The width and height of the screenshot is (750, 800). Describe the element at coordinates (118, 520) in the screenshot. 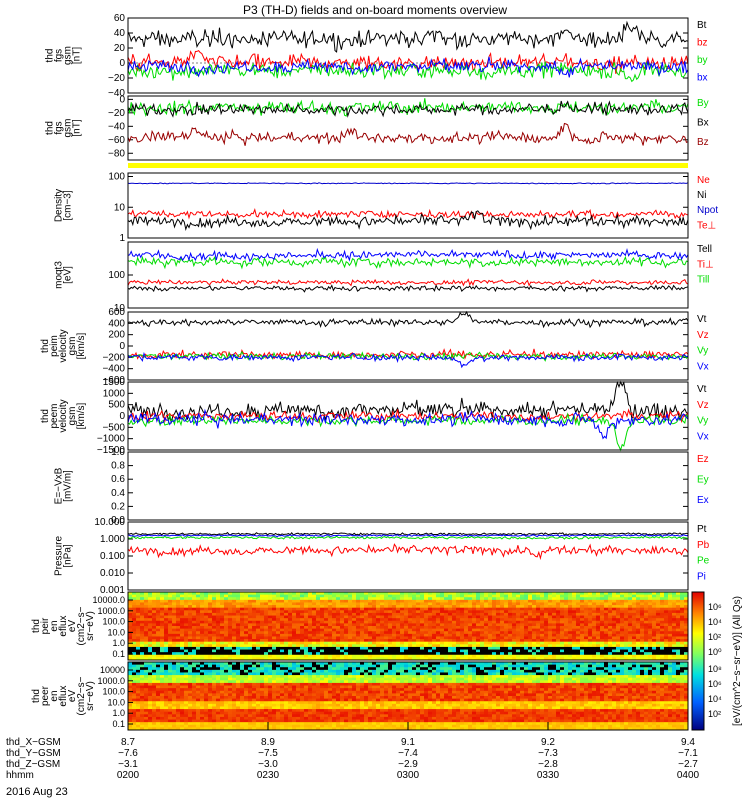

I see `ytick-label: 0.0` at that location.